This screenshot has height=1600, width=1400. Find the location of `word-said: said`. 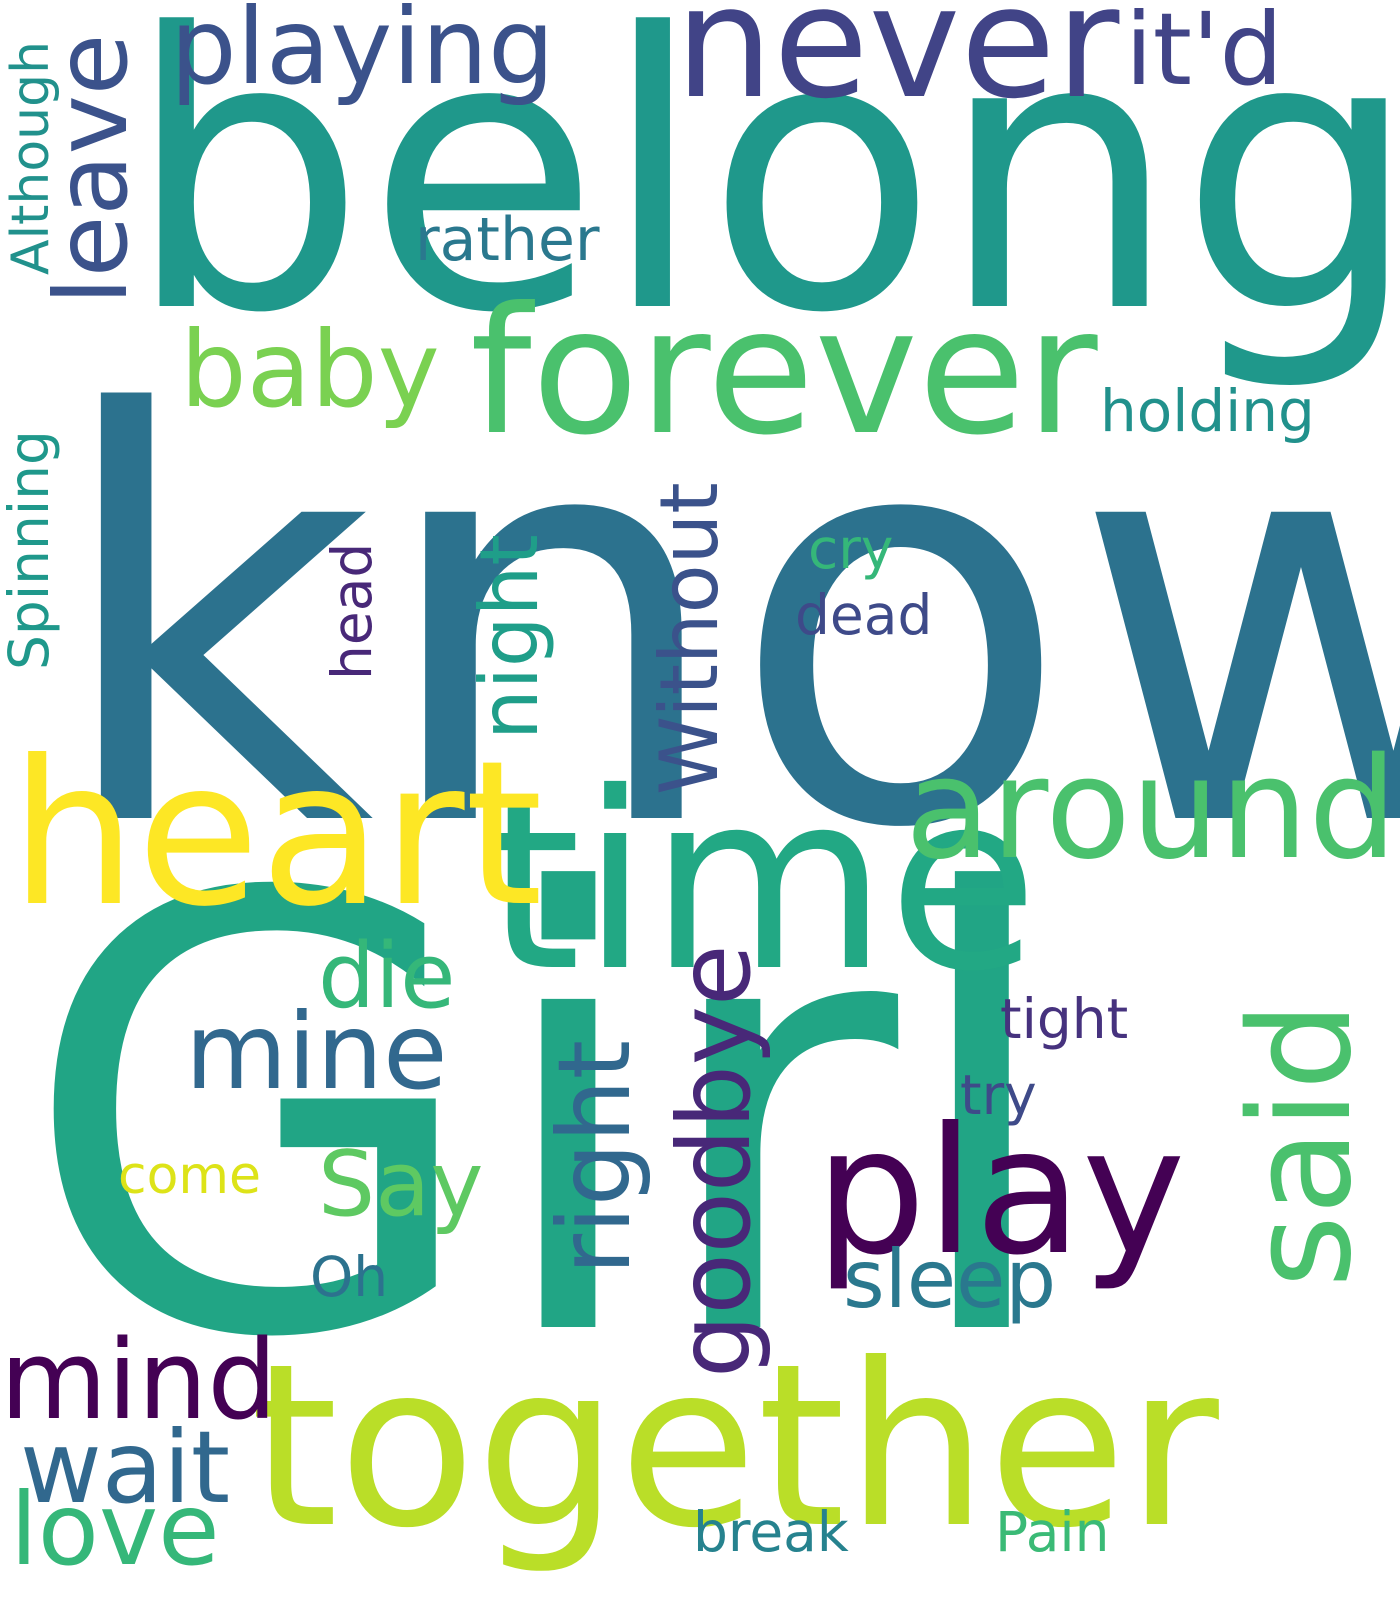

word-said: said is located at coordinates (1301, 1145).